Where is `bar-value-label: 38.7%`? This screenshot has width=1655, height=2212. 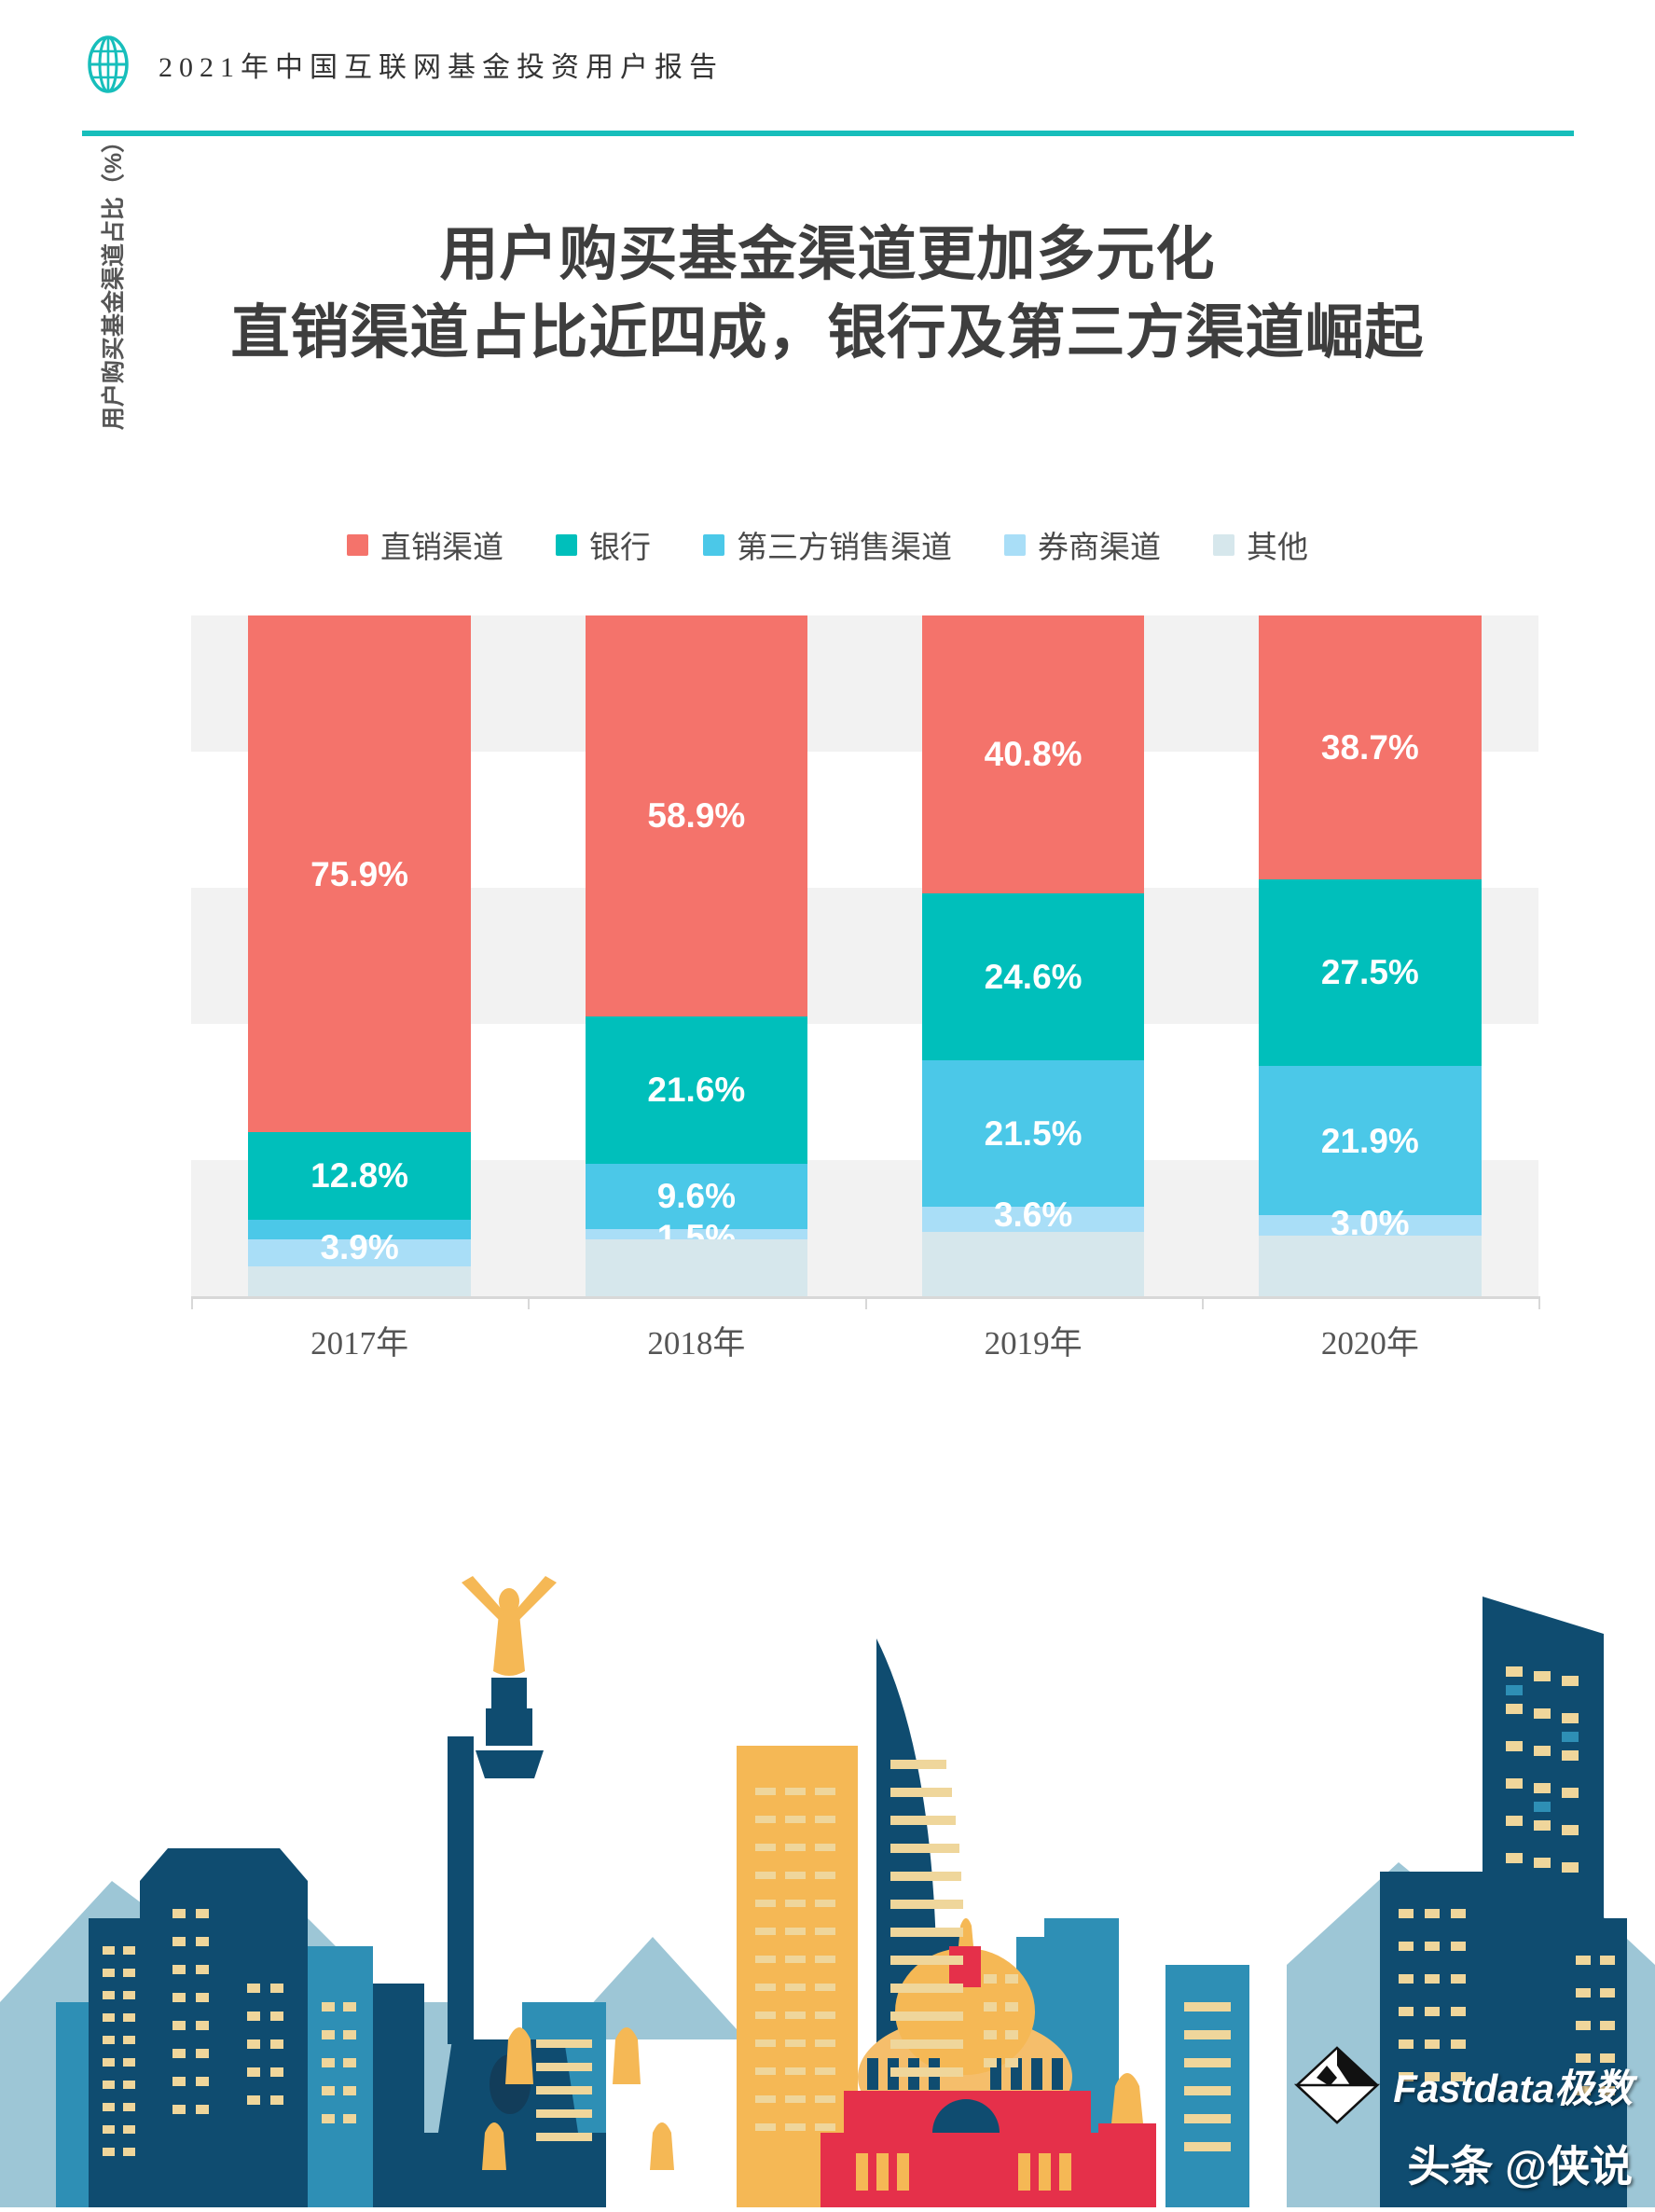 bar-value-label: 38.7% is located at coordinates (1369, 747).